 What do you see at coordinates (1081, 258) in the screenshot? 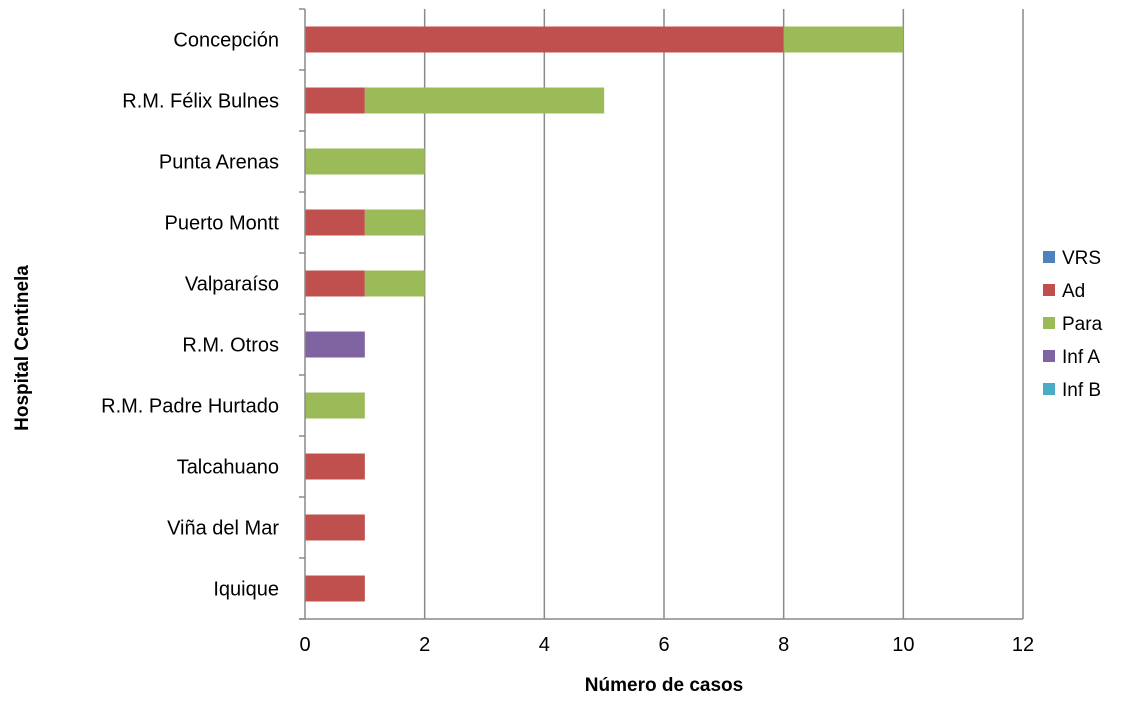
I see `legend-label: VRS` at bounding box center [1081, 258].